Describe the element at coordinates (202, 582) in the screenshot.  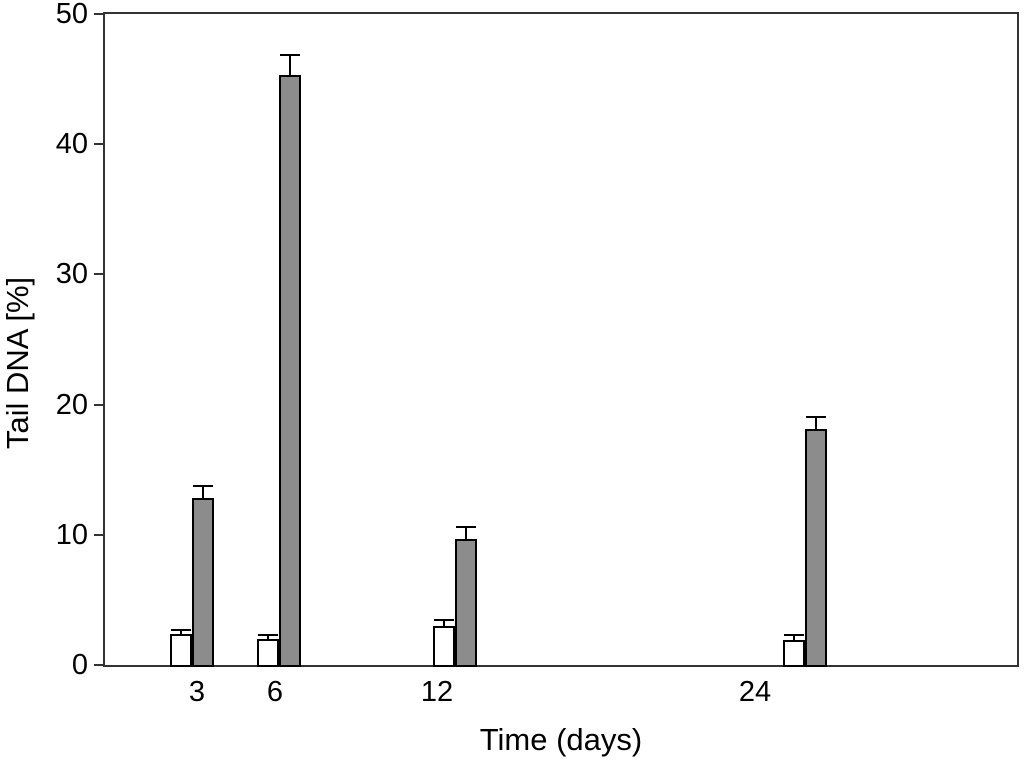
I see `bar-gray-bars-day3` at that location.